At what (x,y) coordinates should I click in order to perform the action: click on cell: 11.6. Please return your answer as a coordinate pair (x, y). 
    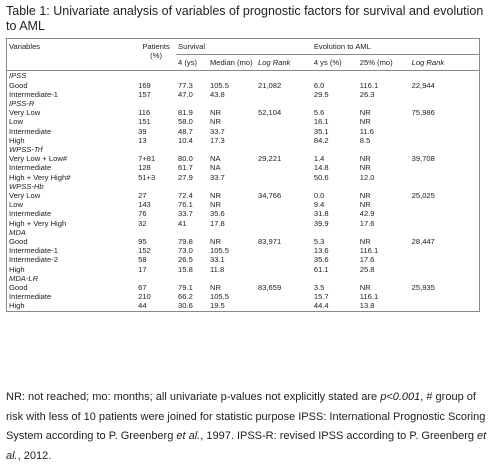
    Looking at the image, I should click on (366, 131).